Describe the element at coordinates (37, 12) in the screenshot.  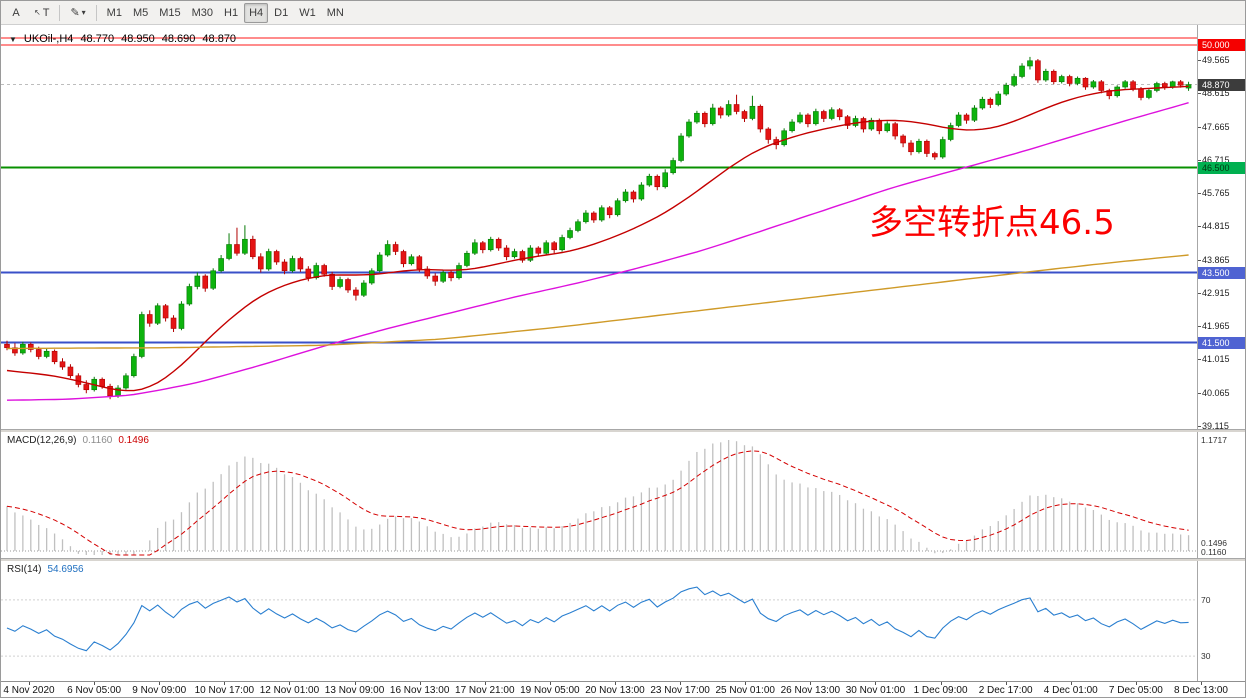
I see `cursor-icon: ↖` at that location.